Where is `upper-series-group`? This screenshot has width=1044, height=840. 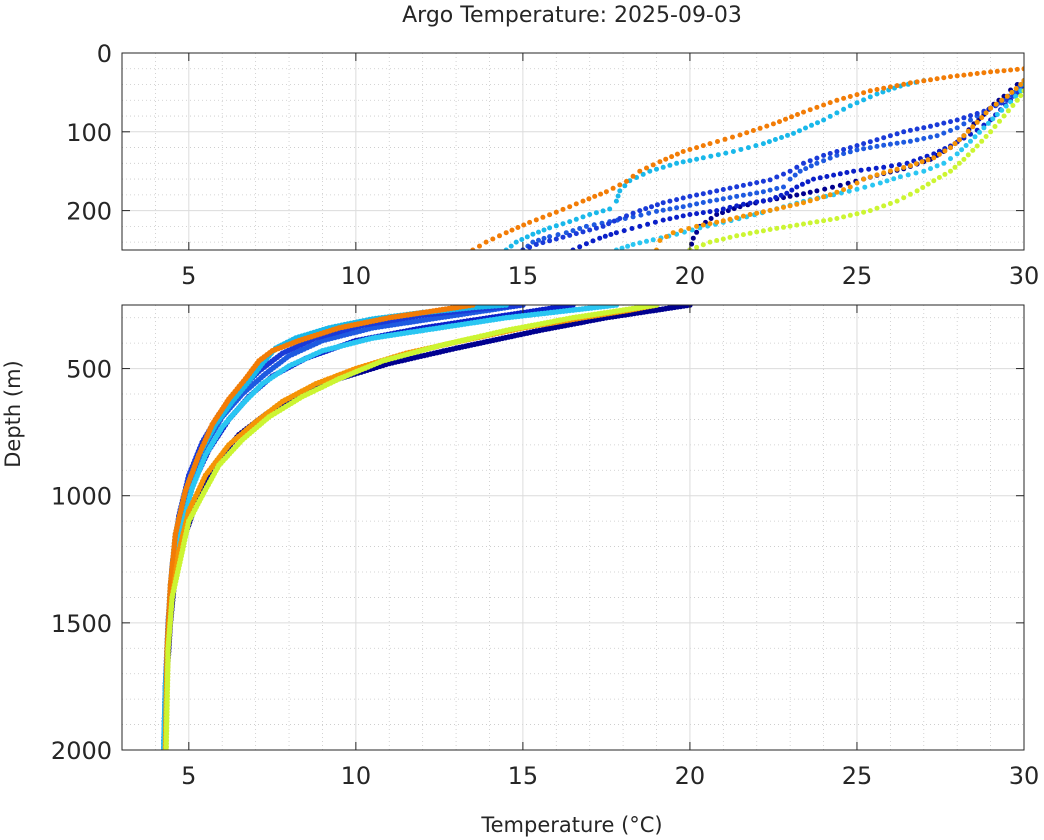
upper-series-group is located at coordinates (747, 158).